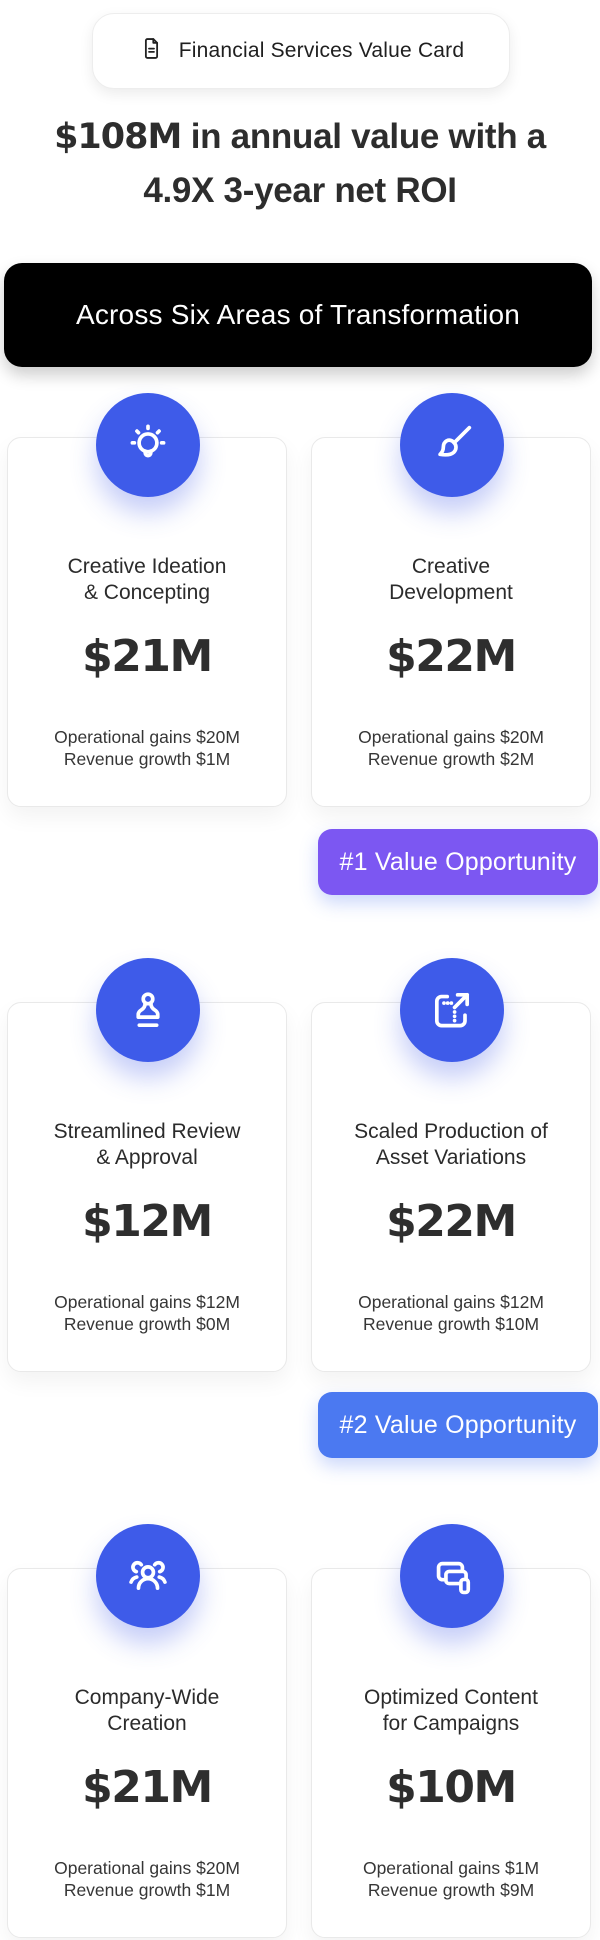 The width and height of the screenshot is (600, 1940). Describe the element at coordinates (451, 566) in the screenshot. I see `card-title-line-1: Creative` at that location.